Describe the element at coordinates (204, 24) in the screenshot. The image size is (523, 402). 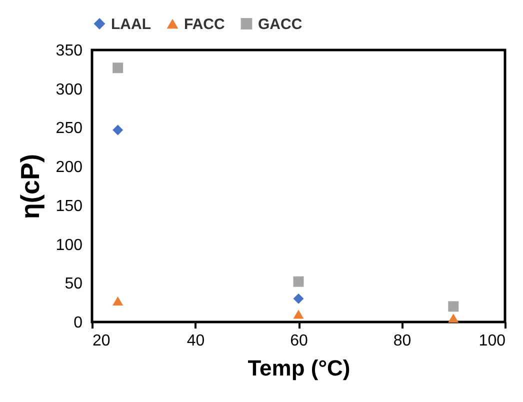
I see `legend-label: FACC` at that location.